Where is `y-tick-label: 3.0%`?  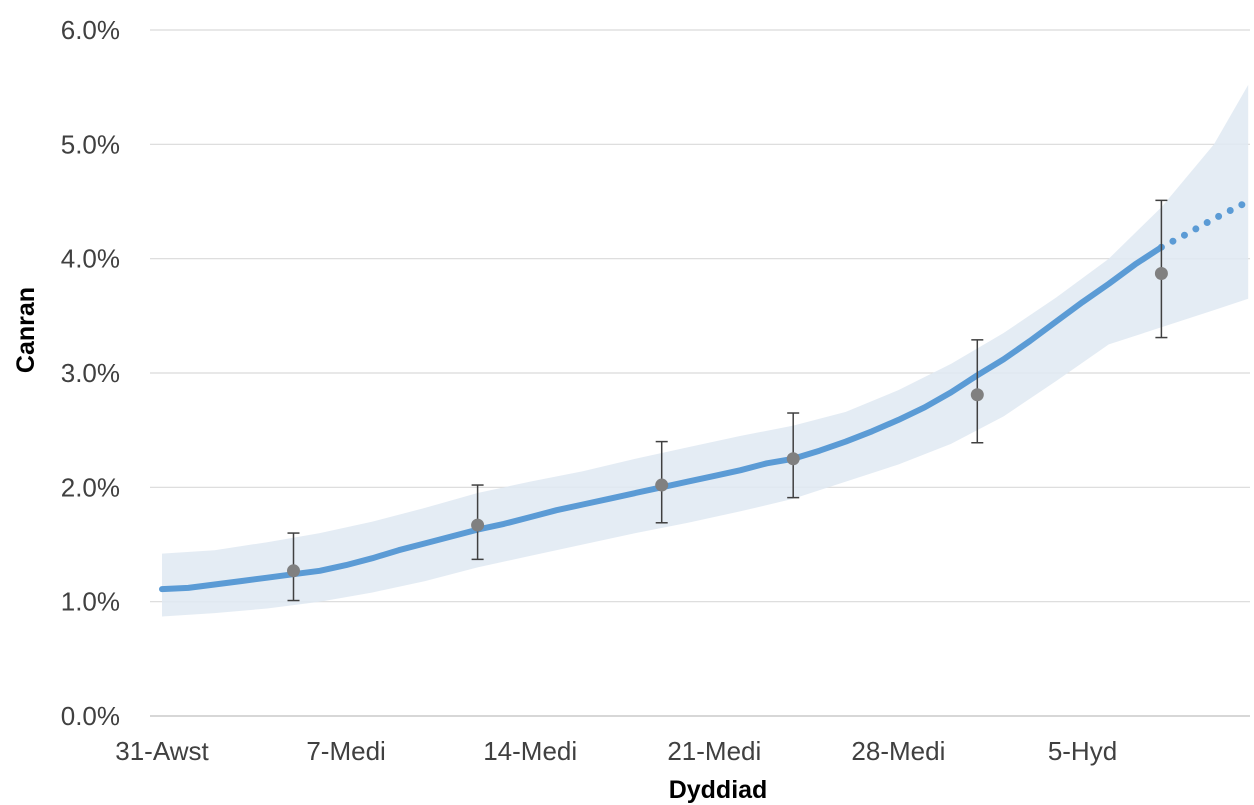 y-tick-label: 3.0% is located at coordinates (90, 373).